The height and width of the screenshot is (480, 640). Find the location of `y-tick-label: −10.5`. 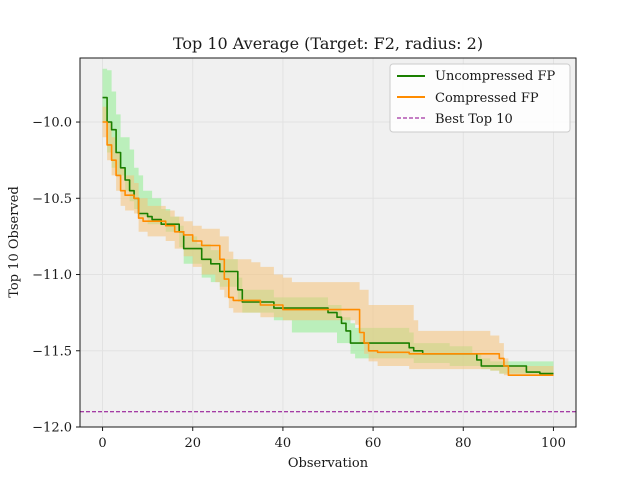

y-tick-label: −10.5 is located at coordinates (52, 199).